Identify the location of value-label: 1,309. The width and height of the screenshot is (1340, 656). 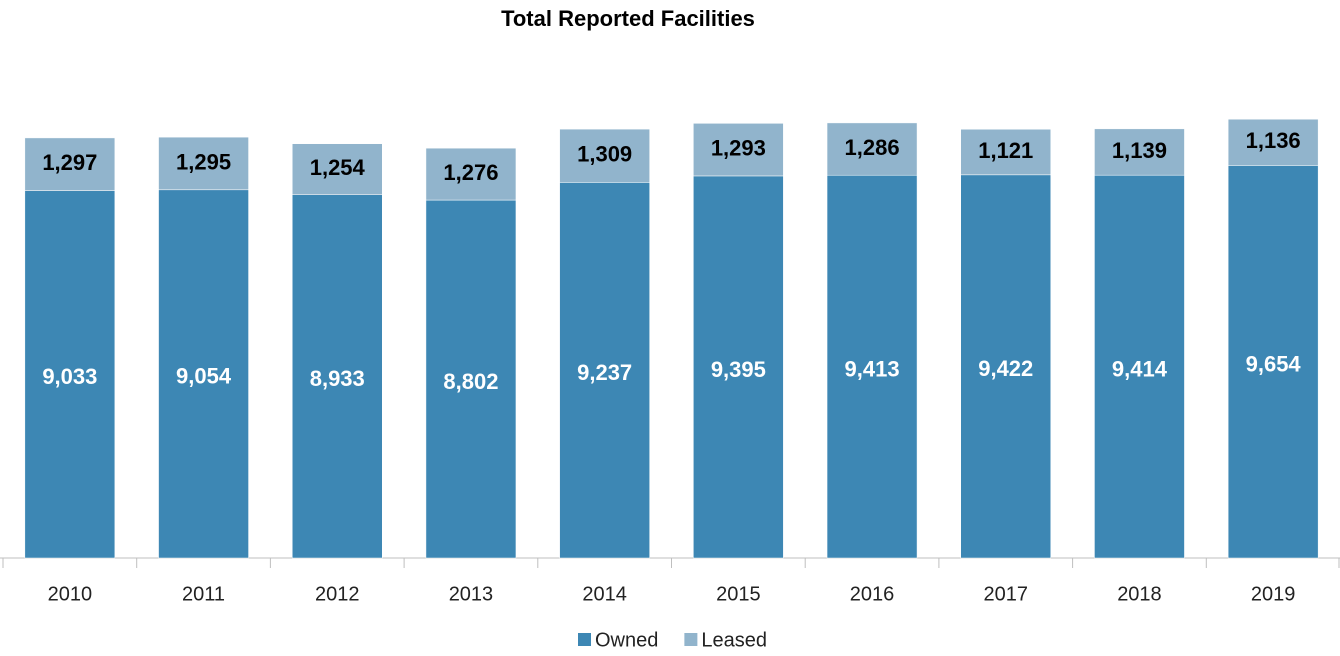
(604, 154).